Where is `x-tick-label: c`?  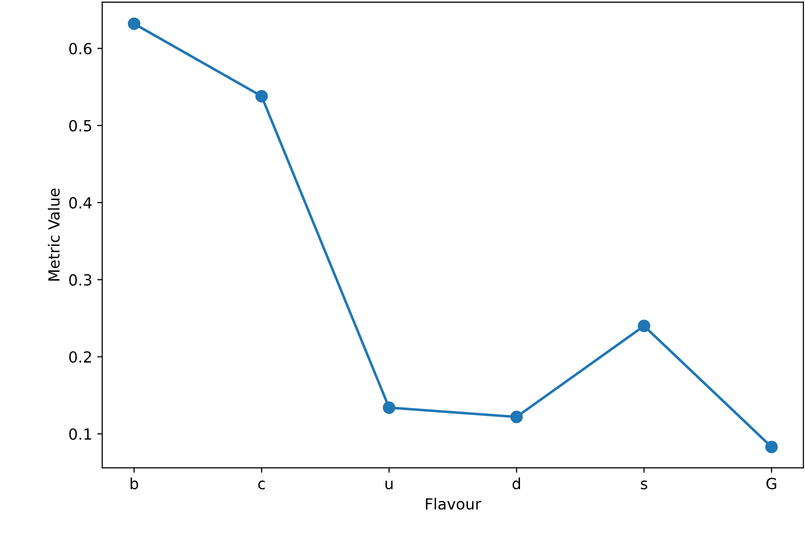
x-tick-label: c is located at coordinates (261, 485).